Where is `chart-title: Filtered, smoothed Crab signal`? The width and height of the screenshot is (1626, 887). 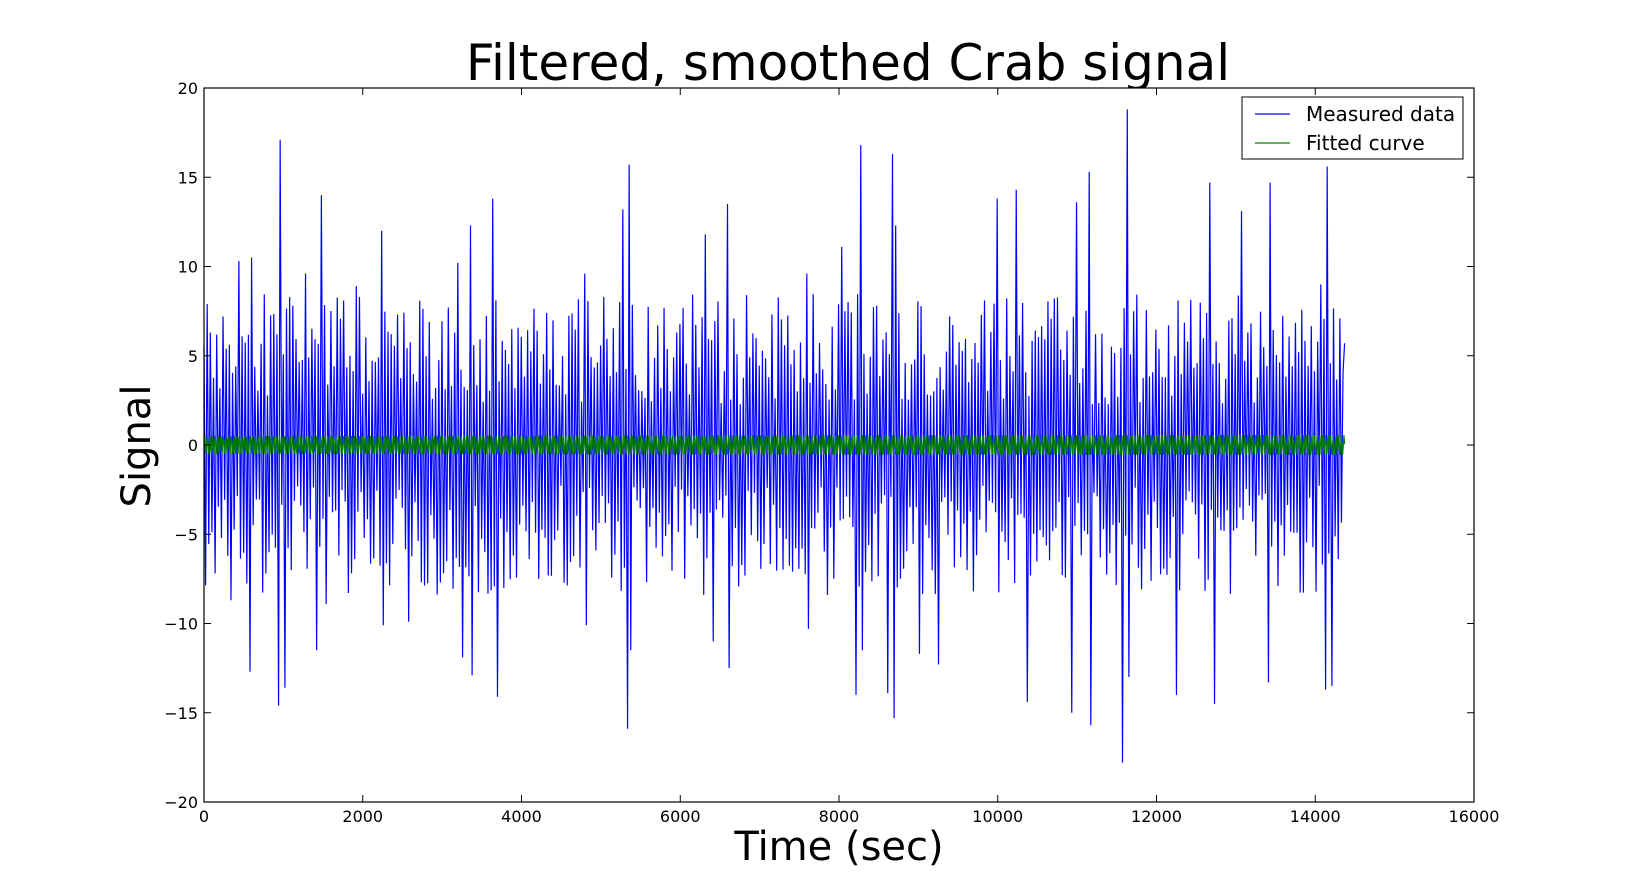
chart-title: Filtered, smoothed Crab signal is located at coordinates (848, 63).